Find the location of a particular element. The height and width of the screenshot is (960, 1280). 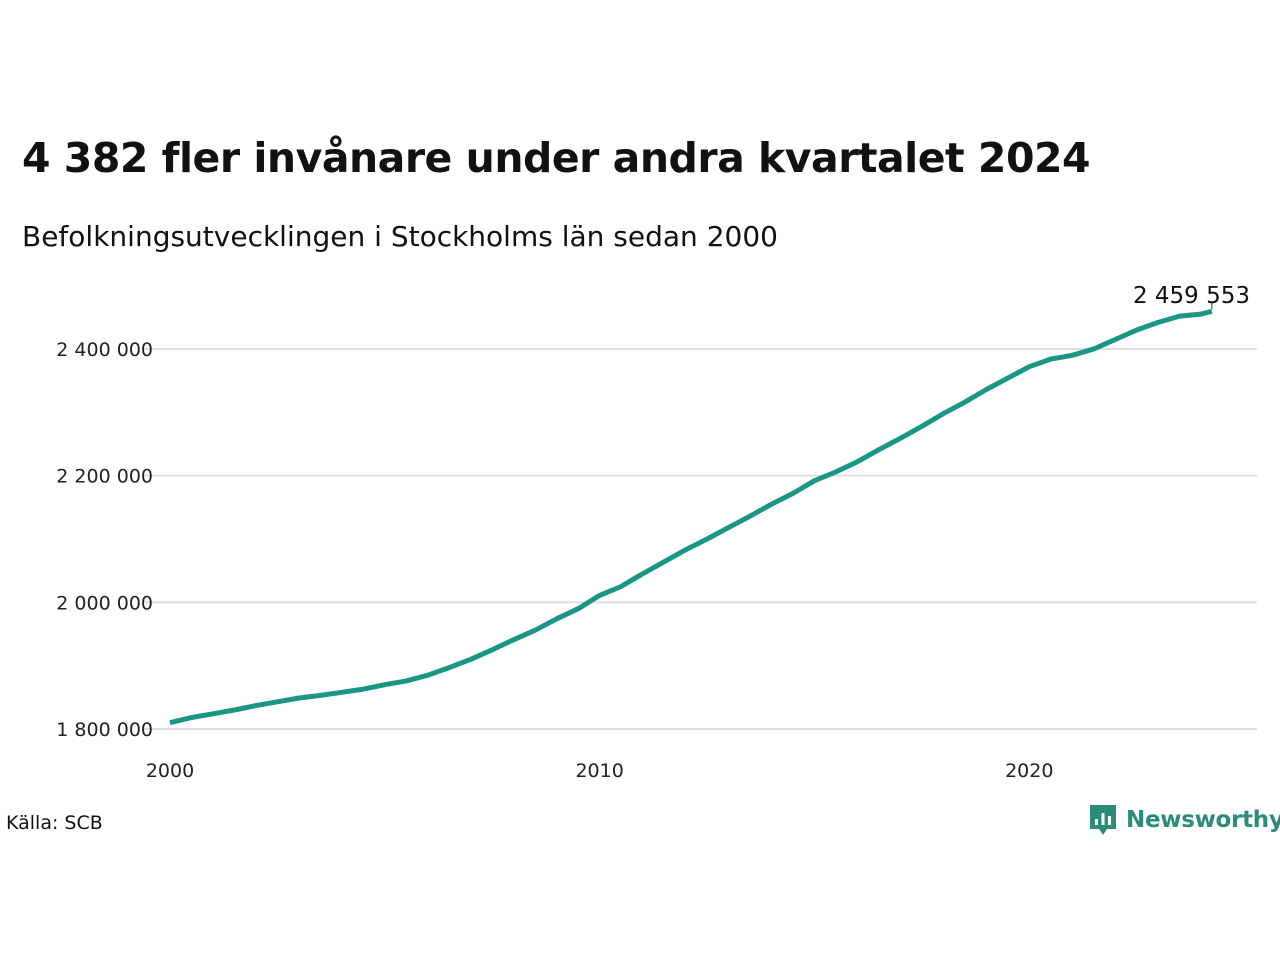

y-tick-label: 1 800 000 is located at coordinates (104, 730).